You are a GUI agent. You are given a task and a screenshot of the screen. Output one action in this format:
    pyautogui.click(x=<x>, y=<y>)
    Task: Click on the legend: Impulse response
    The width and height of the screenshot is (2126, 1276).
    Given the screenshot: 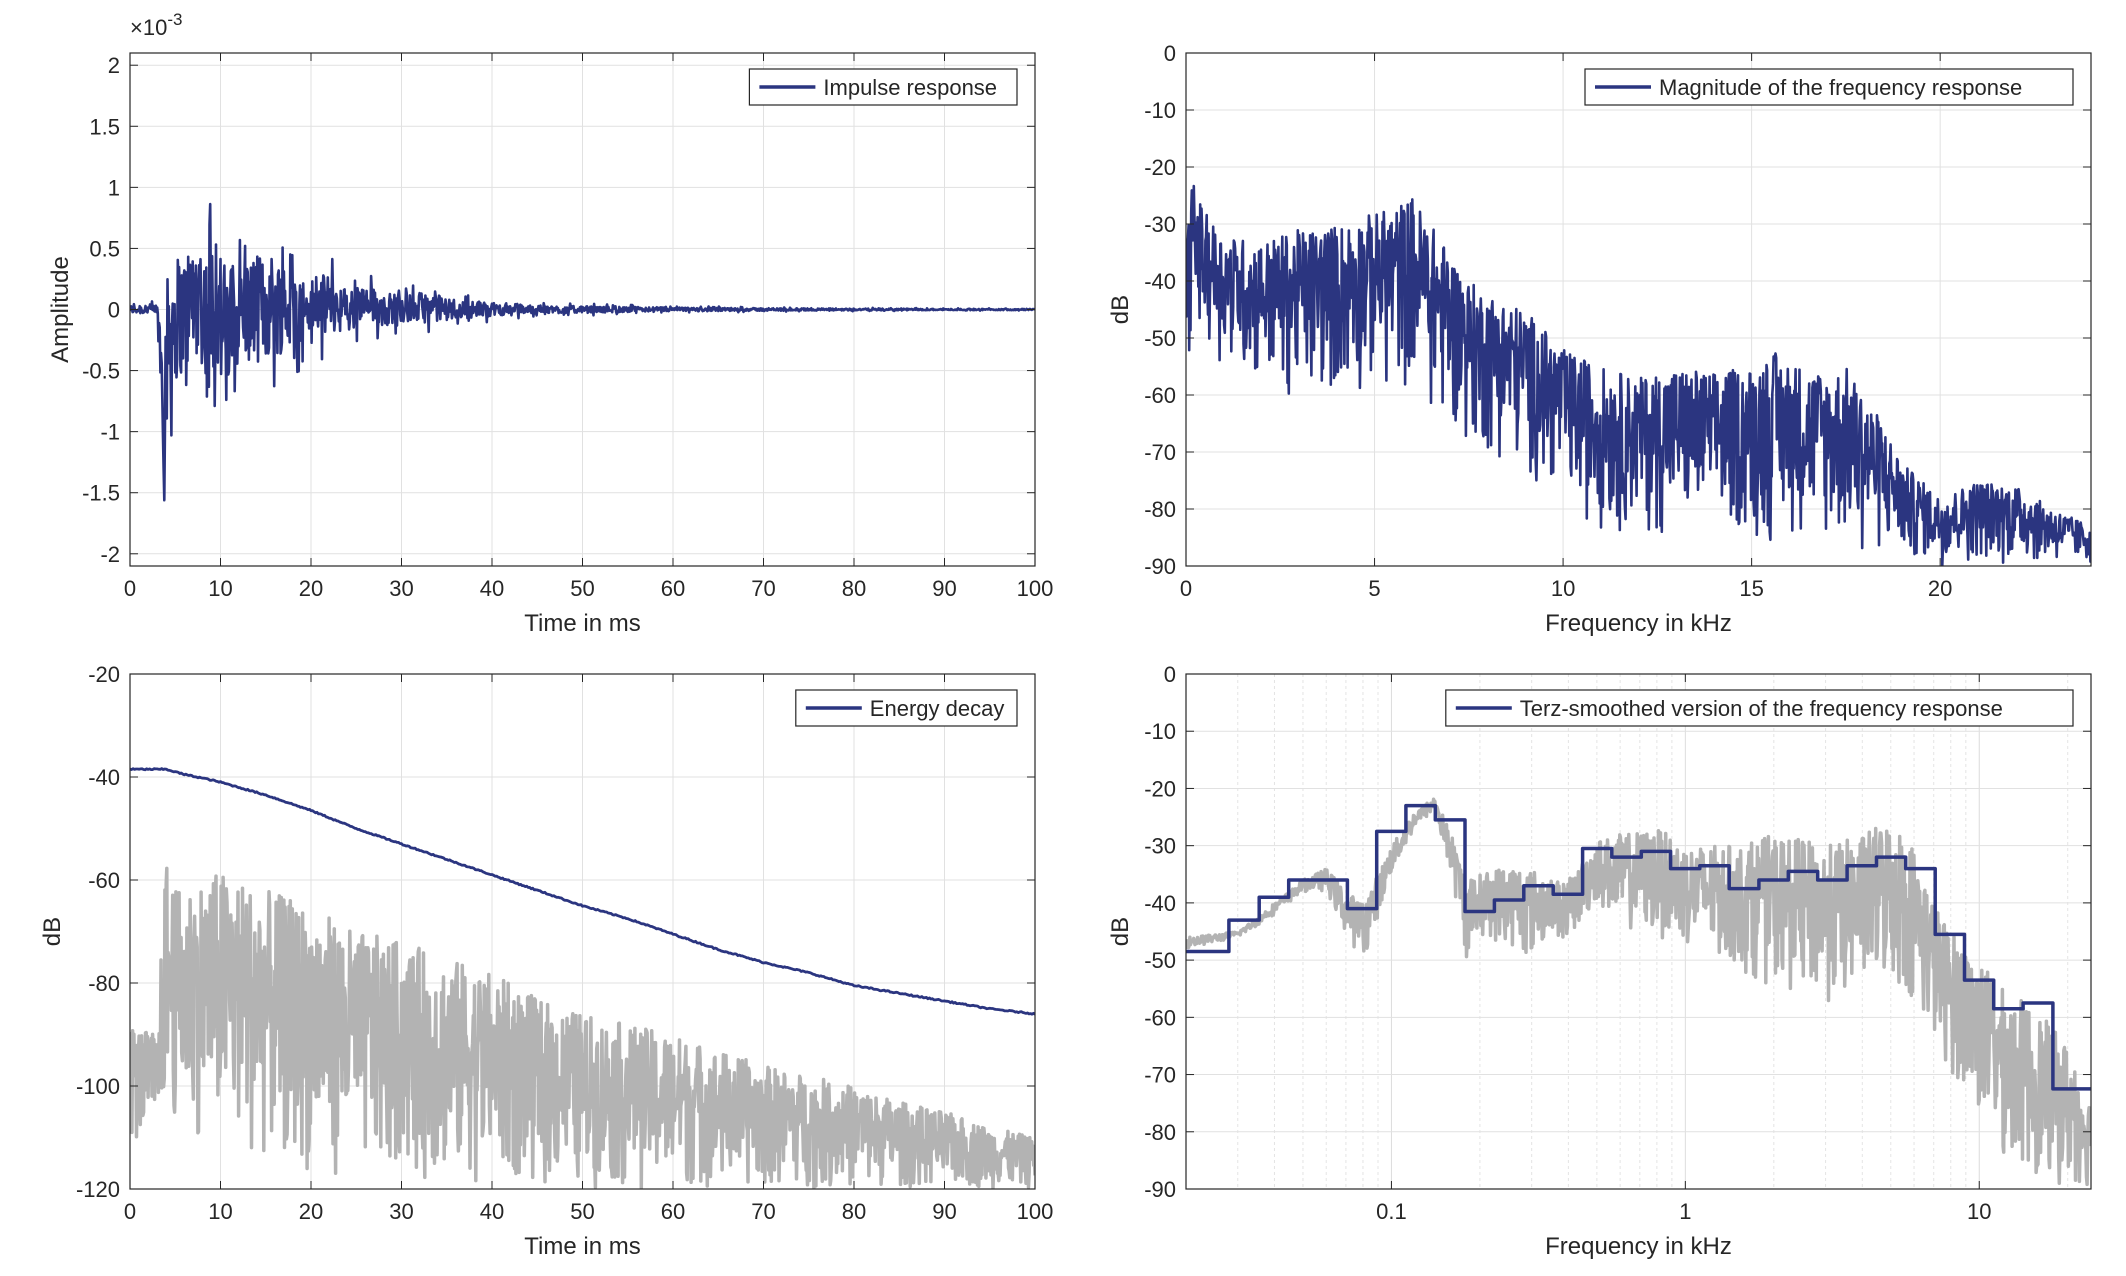 What is the action you would take?
    pyautogui.click(x=883, y=87)
    